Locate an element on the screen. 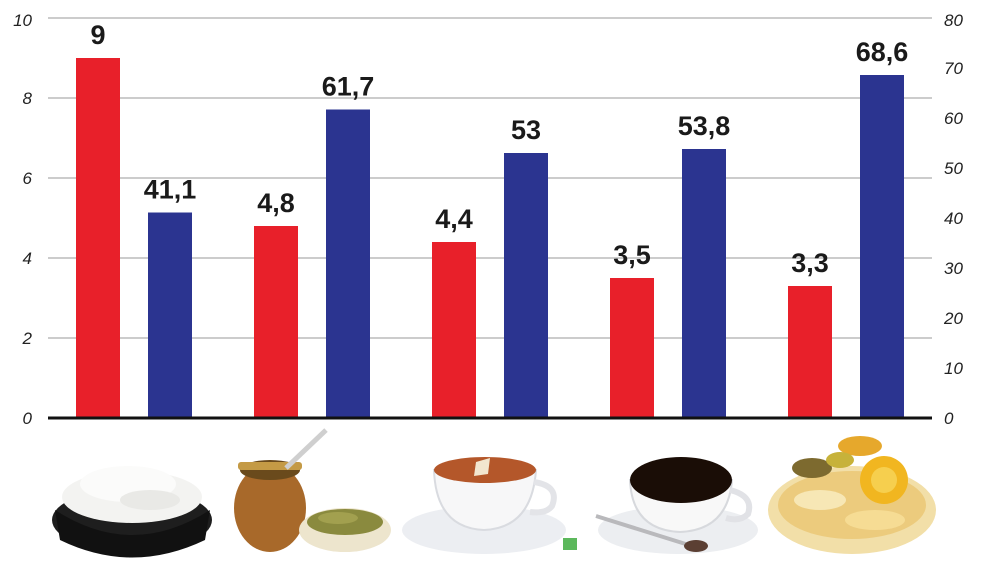 This screenshot has height=563, width=992. blue-bar-coffee is located at coordinates (704, 283).